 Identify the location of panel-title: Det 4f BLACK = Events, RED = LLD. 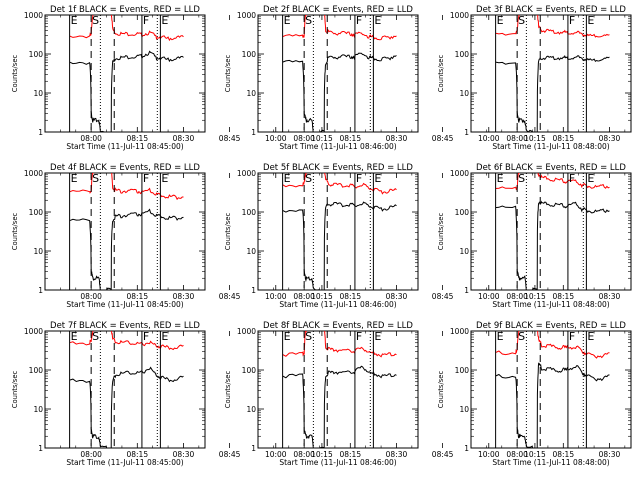
(125, 168).